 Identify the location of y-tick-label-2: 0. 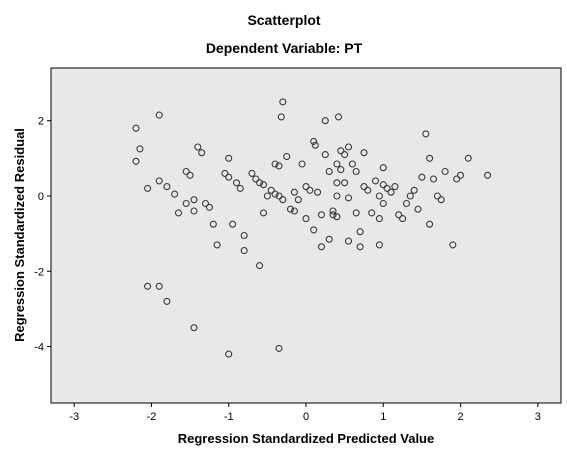
(41, 197).